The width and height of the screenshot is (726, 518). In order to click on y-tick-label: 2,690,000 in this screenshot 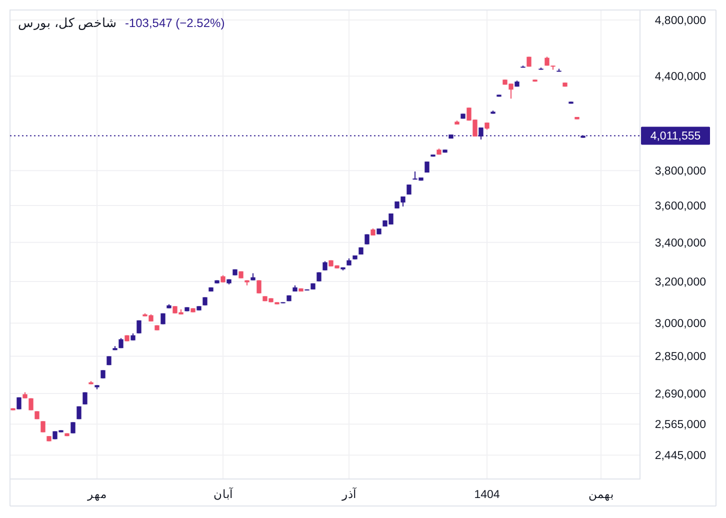, I will do `click(680, 394)`.